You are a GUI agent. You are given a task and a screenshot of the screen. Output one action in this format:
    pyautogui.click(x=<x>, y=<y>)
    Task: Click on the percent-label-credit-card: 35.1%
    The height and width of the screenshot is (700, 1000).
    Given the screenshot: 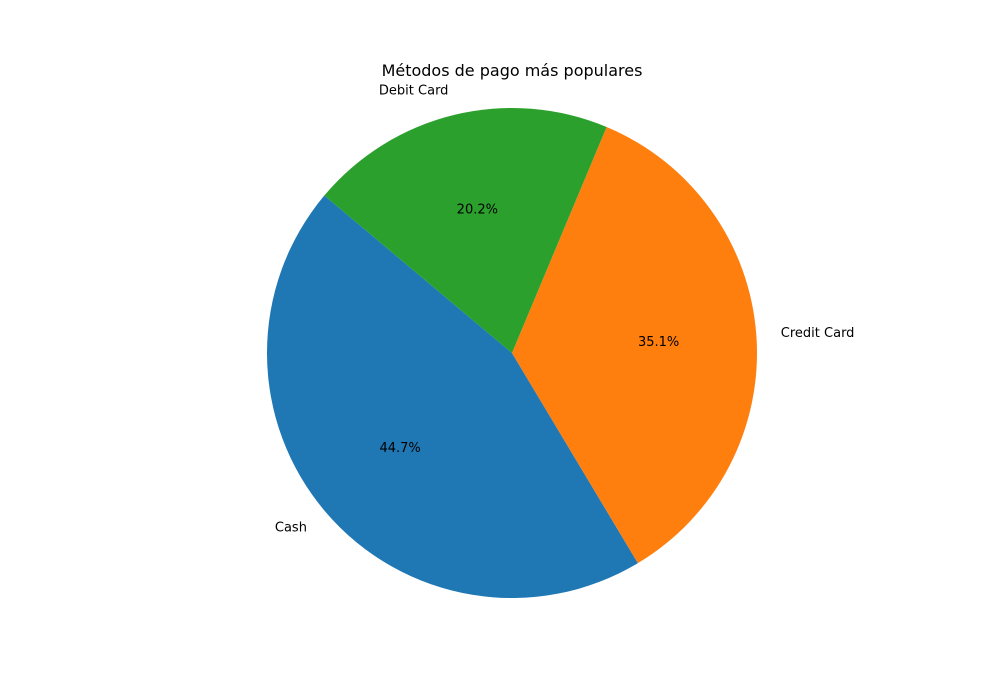 What is the action you would take?
    pyautogui.click(x=658, y=342)
    